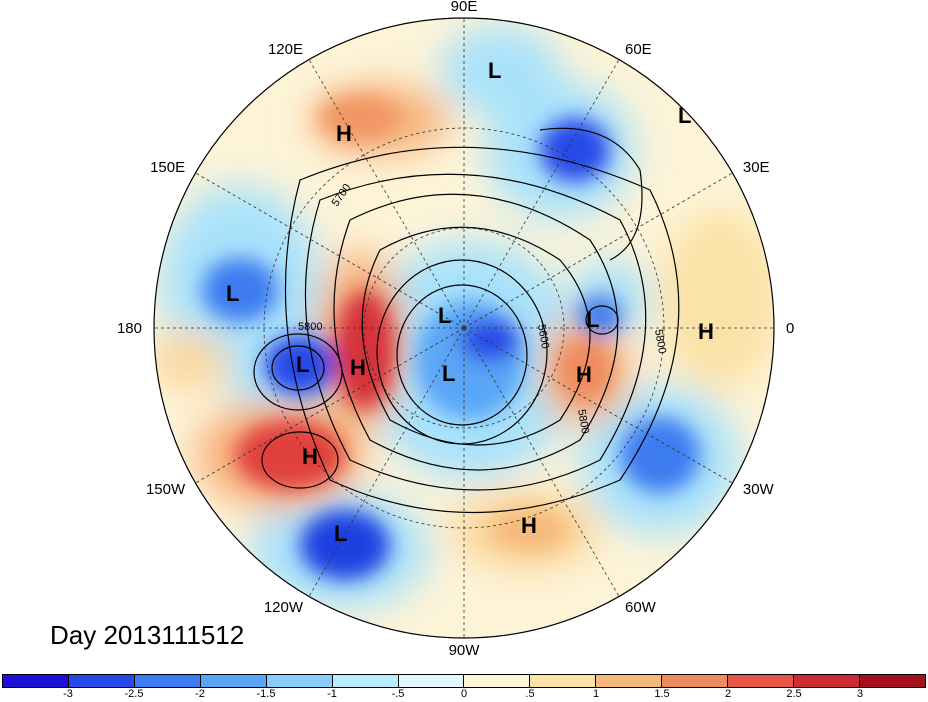 The height and width of the screenshot is (702, 928). What do you see at coordinates (167, 167) in the screenshot?
I see `longitude-label: 150E` at bounding box center [167, 167].